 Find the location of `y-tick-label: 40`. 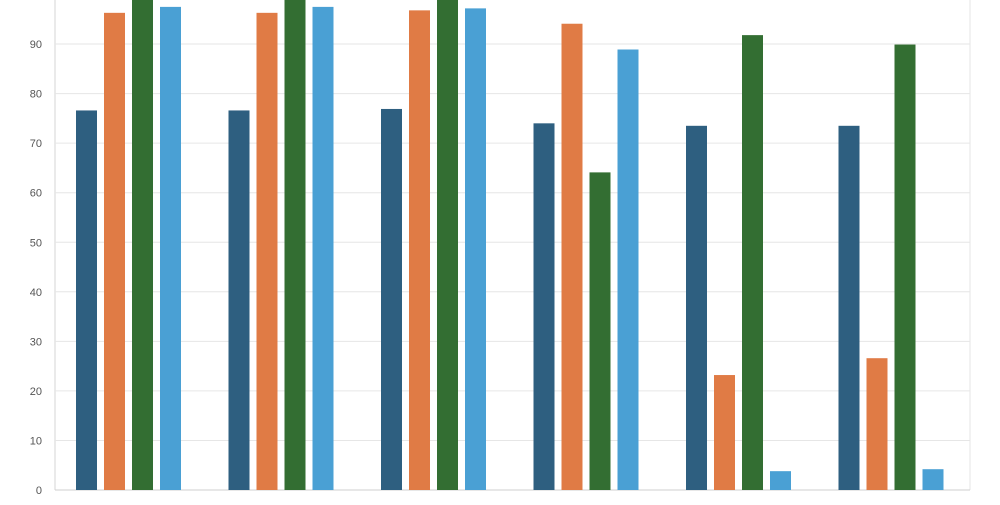

y-tick-label: 40 is located at coordinates (36, 293).